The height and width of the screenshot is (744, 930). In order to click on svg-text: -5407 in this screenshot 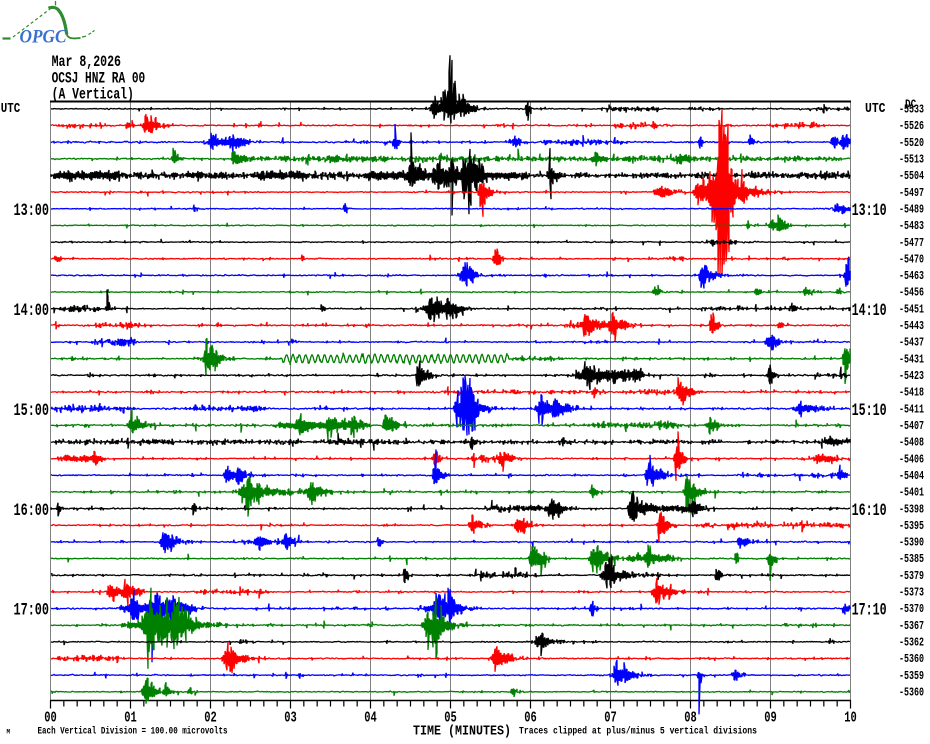, I will do `click(911, 426)`.